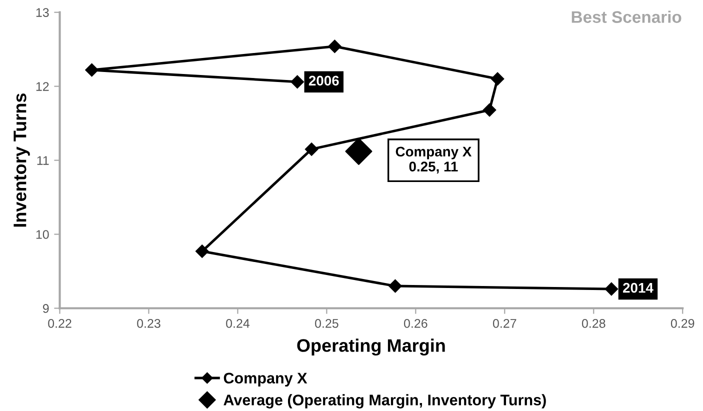  Describe the element at coordinates (638, 287) in the screenshot. I see `annotation: 2014` at that location.